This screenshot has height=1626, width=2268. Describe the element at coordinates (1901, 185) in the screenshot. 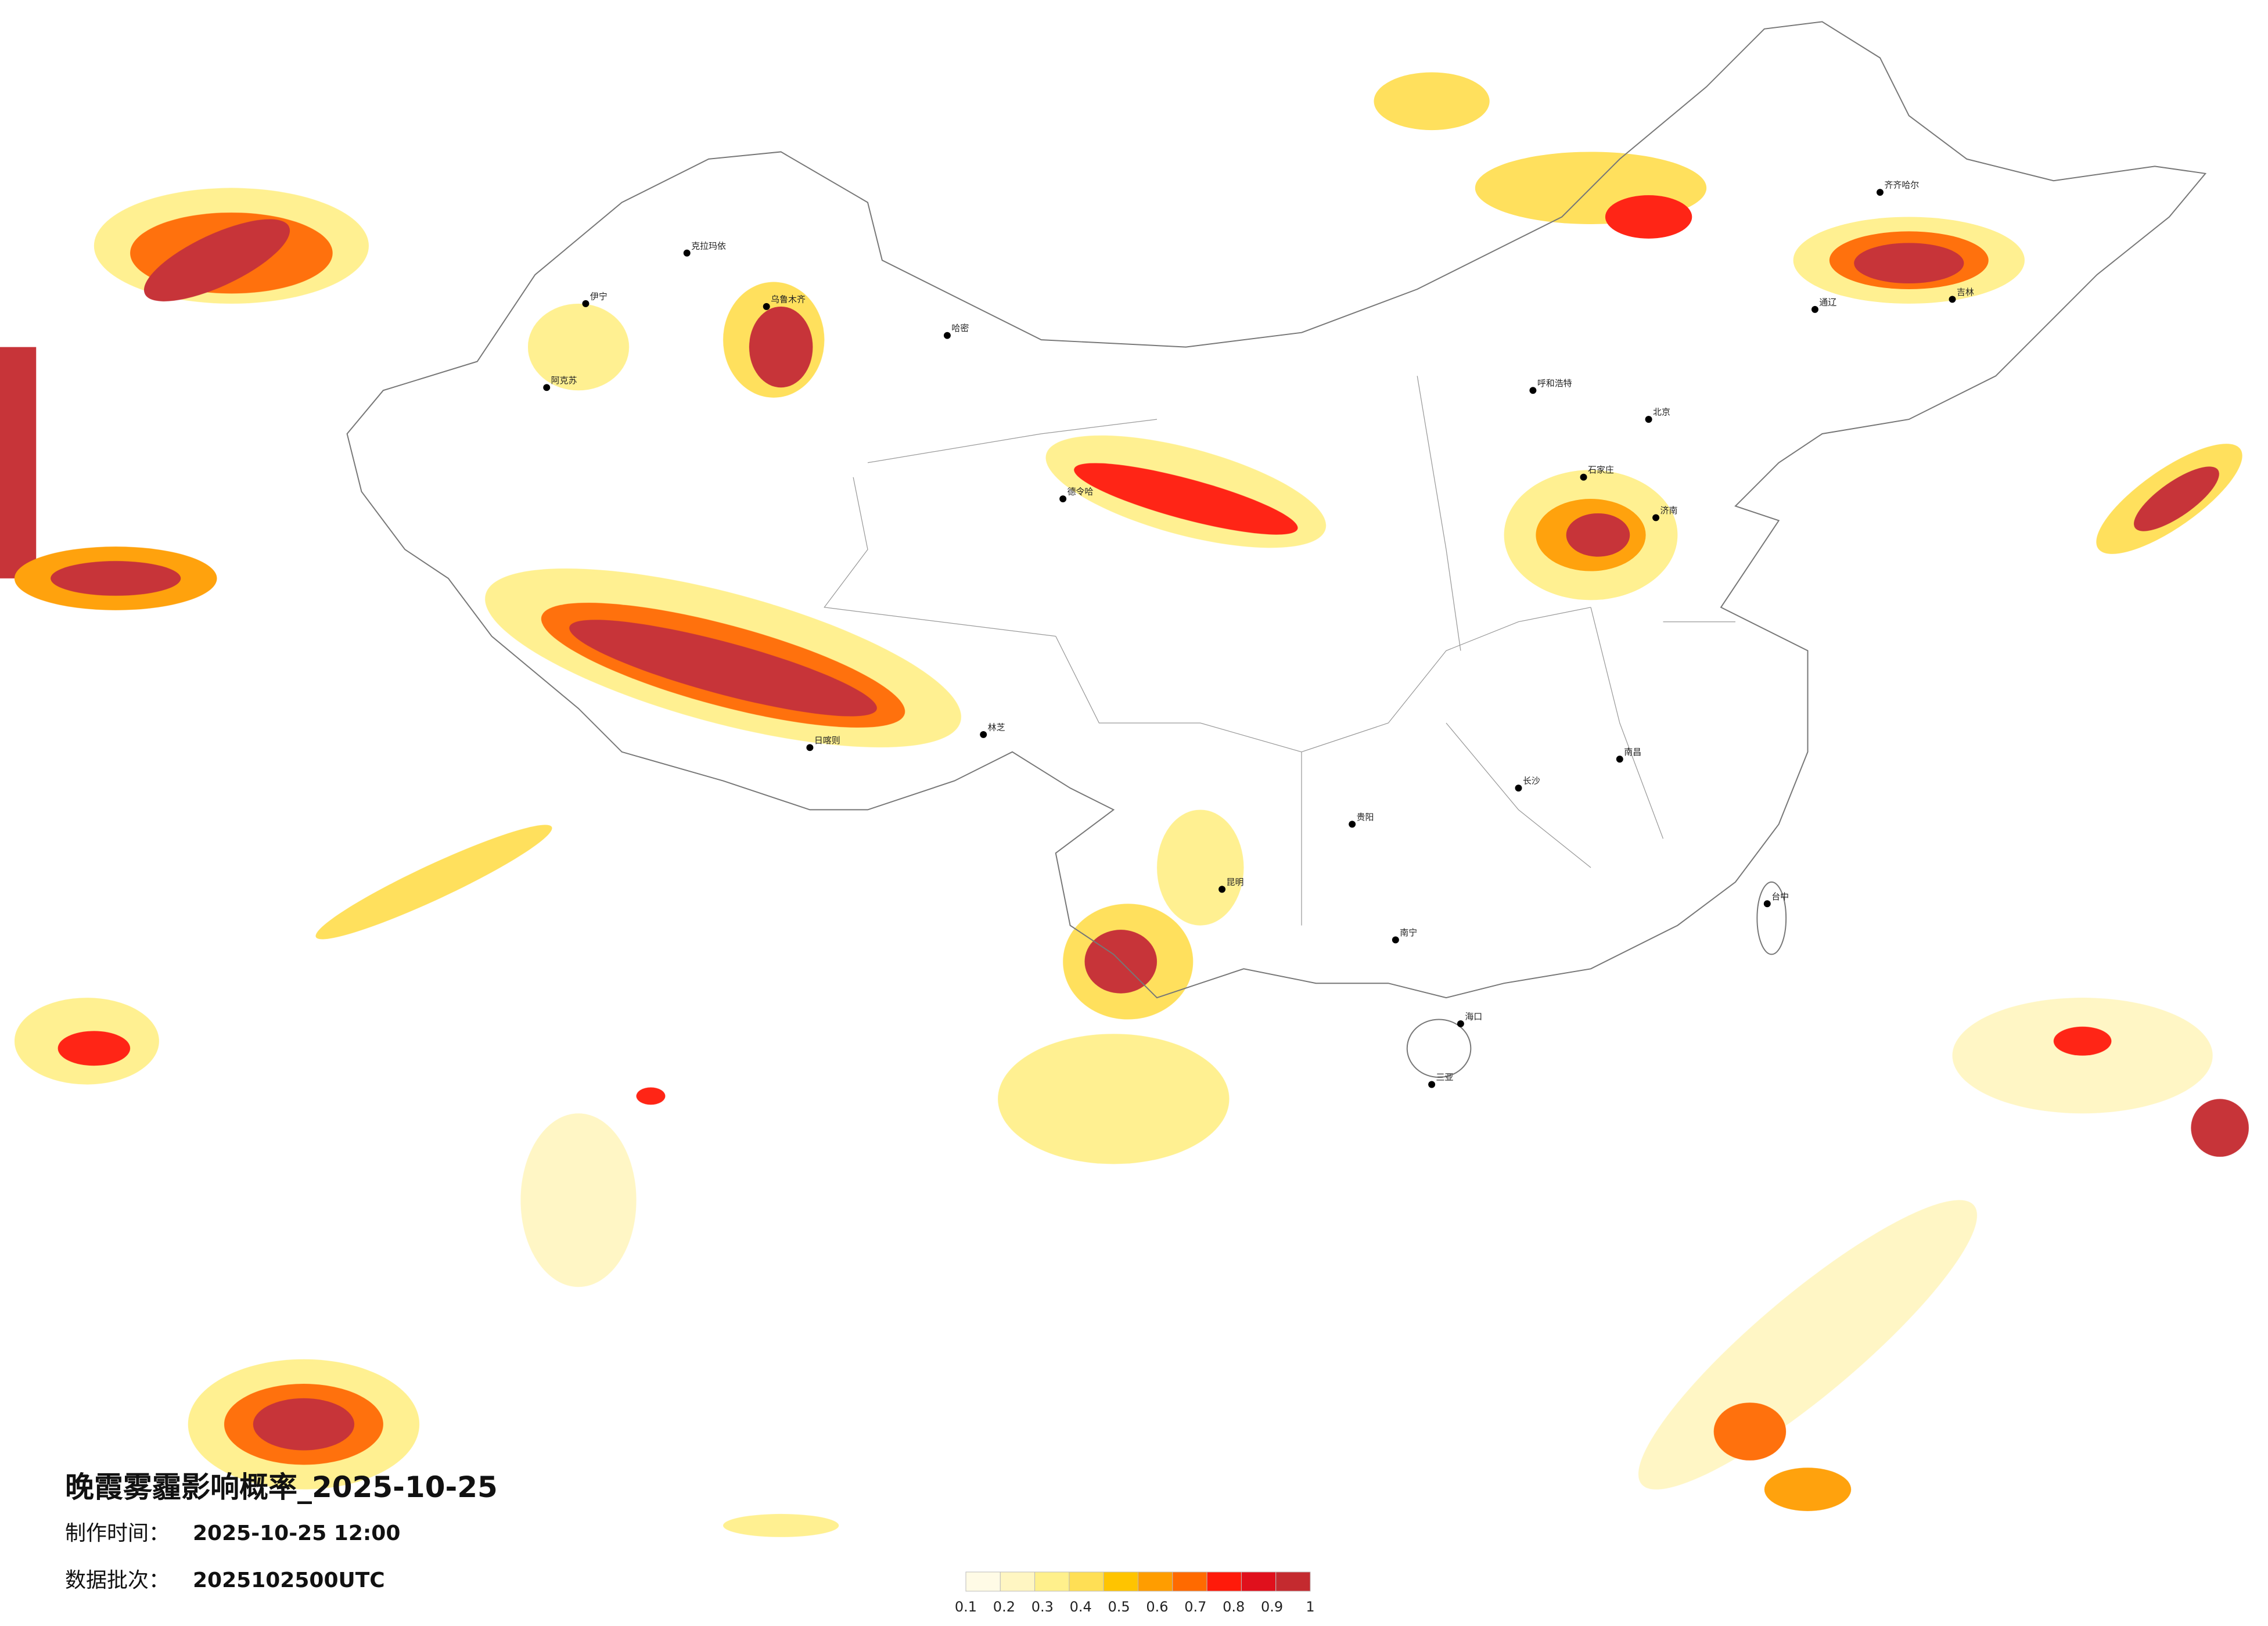

I see `city-label: 齐齐哈尔` at that location.